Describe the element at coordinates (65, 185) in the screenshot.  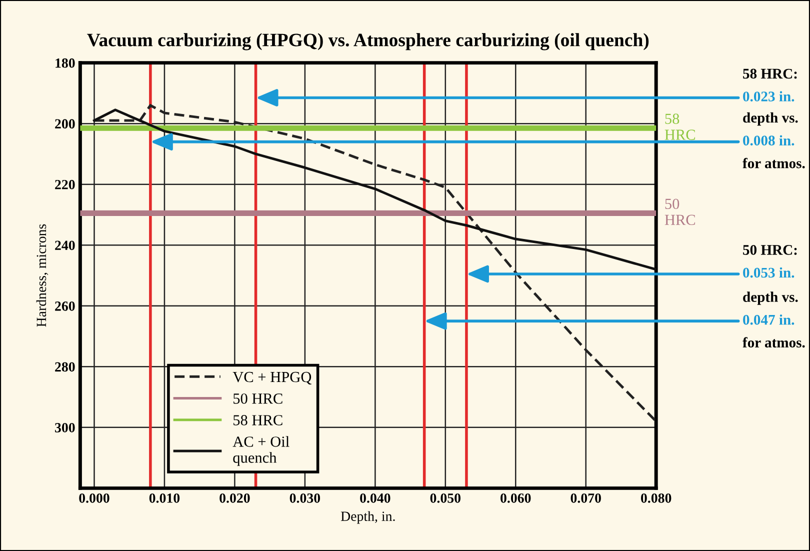
I see `y-tick-label: 220` at that location.